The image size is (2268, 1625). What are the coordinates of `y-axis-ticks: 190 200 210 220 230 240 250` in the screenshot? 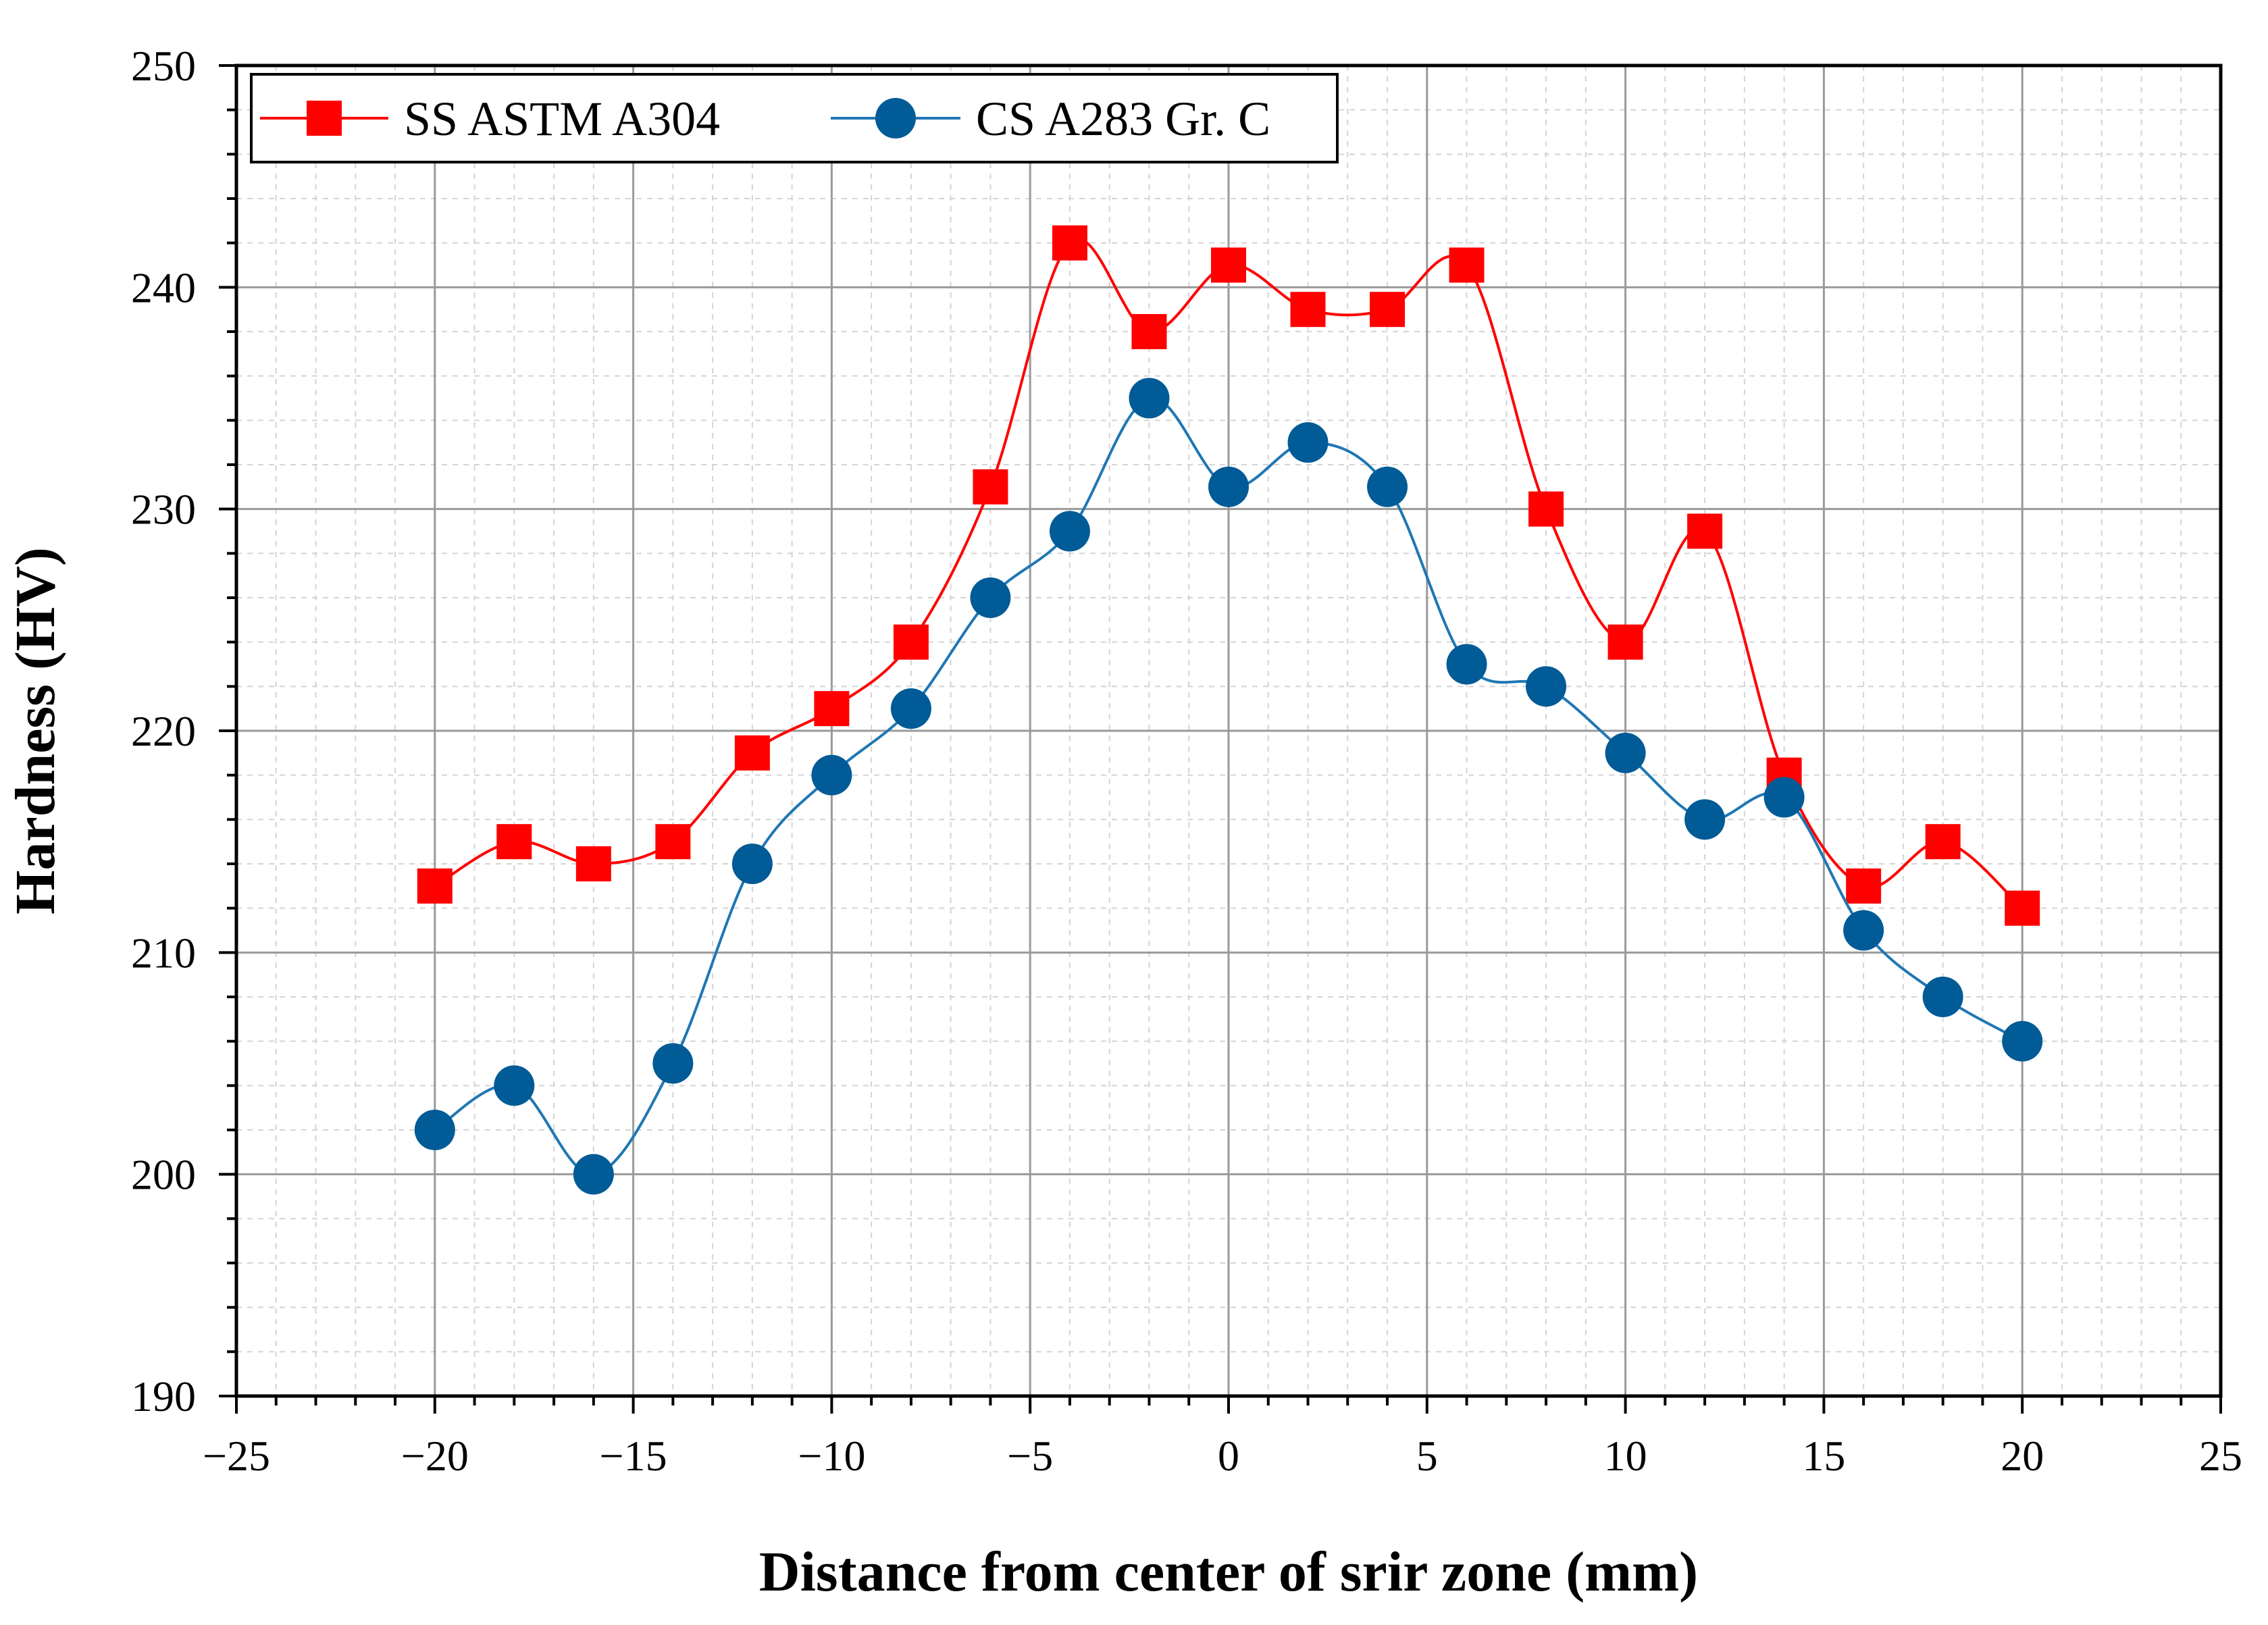 It's located at (183, 731).